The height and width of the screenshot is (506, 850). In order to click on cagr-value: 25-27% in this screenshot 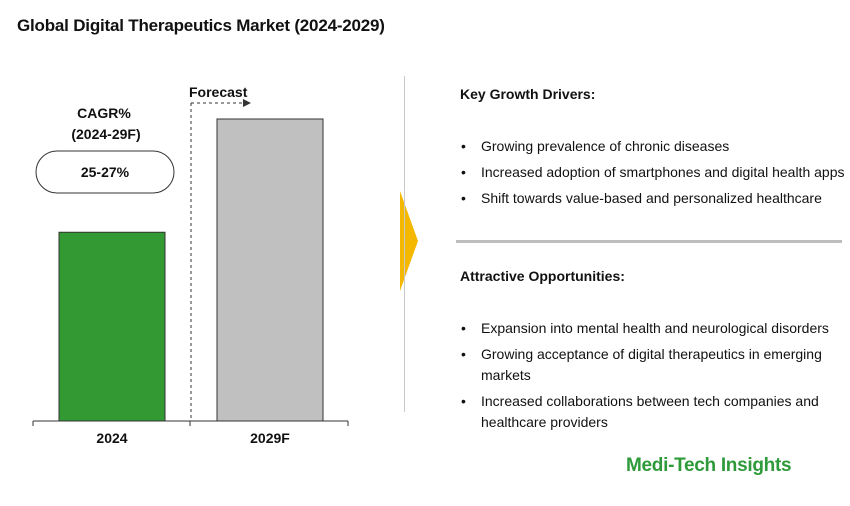, I will do `click(105, 172)`.